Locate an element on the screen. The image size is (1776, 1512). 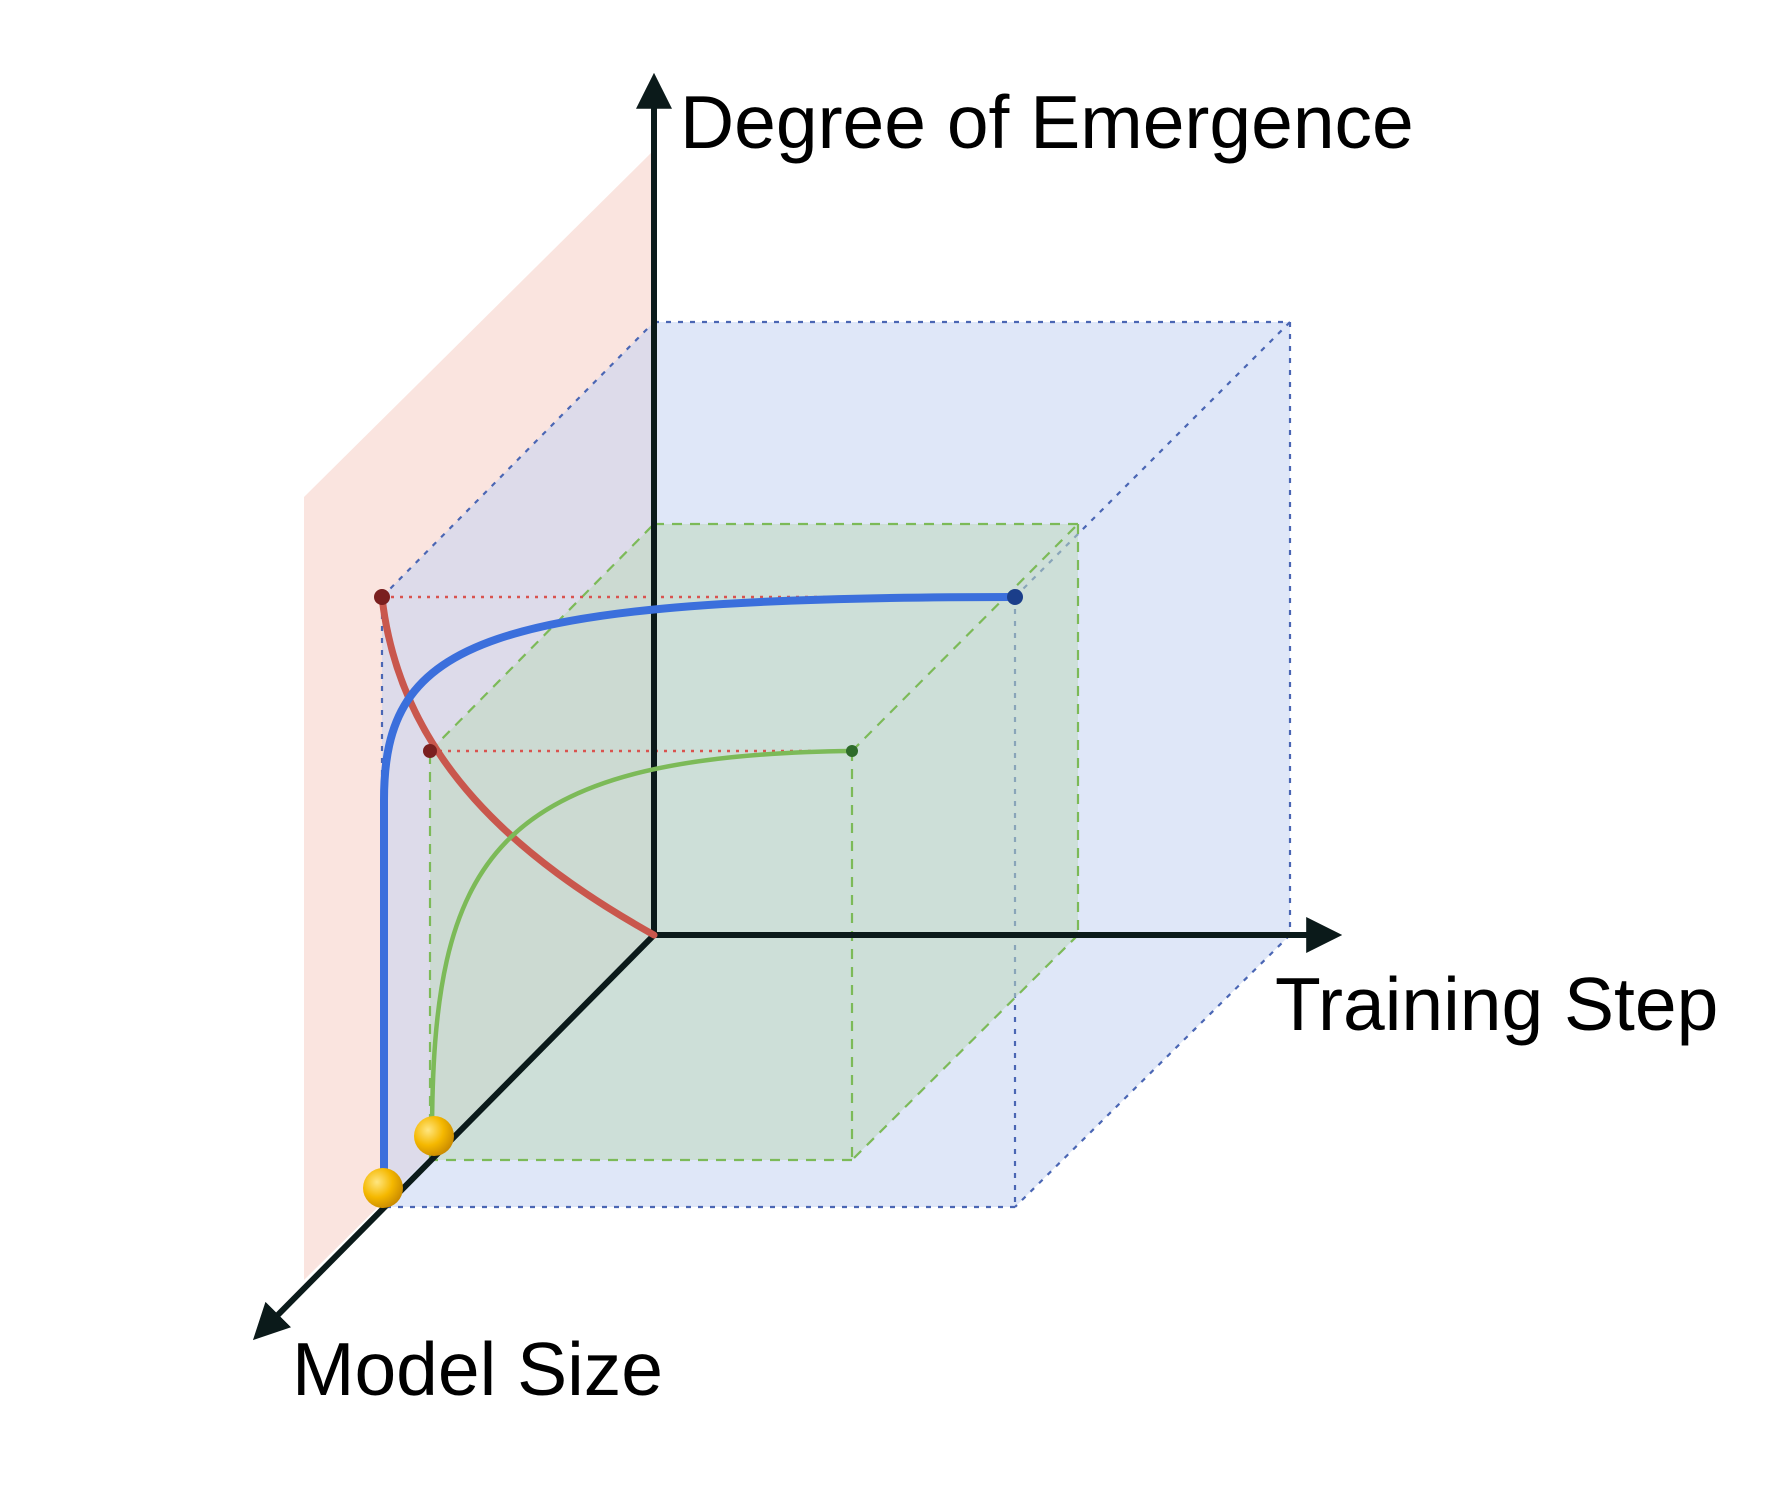
endpoint-markers is located at coordinates (698, 673).